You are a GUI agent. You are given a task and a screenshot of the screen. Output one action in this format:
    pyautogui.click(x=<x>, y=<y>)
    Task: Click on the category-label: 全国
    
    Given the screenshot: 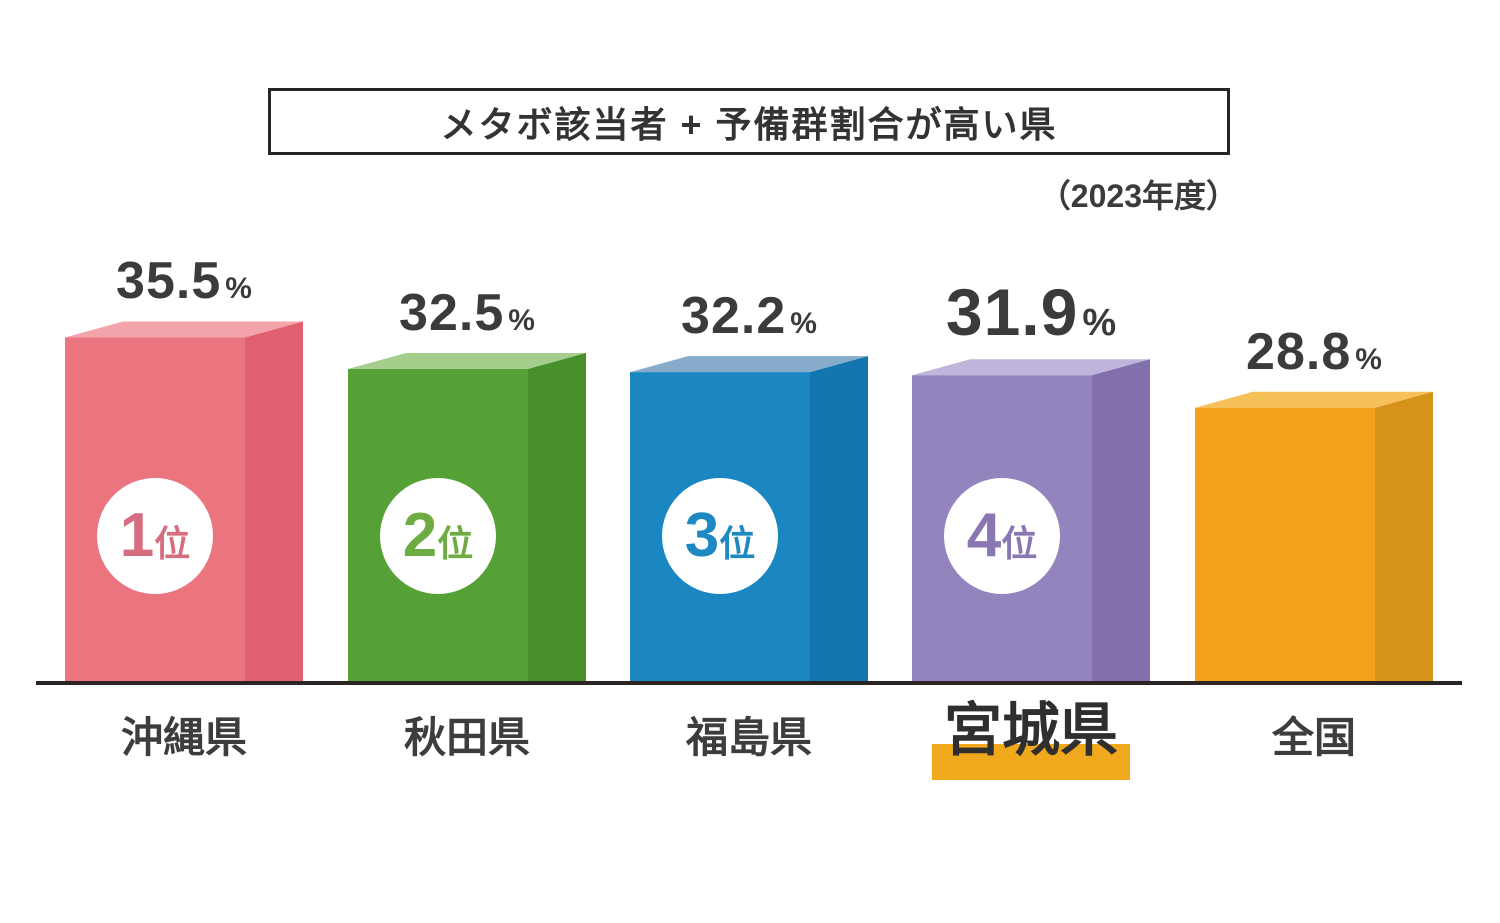 What is the action you would take?
    pyautogui.click(x=1314, y=738)
    